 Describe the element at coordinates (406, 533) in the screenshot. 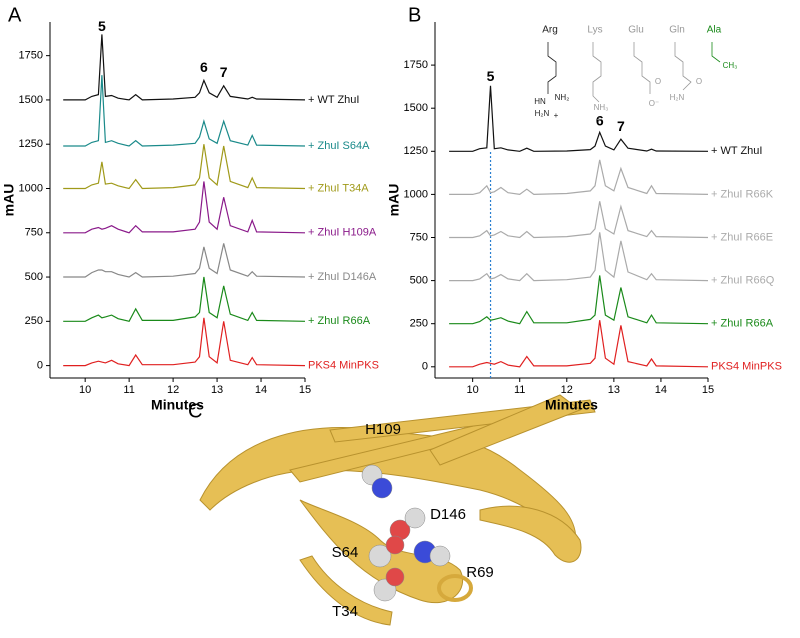

I see `residue-spheres` at that location.